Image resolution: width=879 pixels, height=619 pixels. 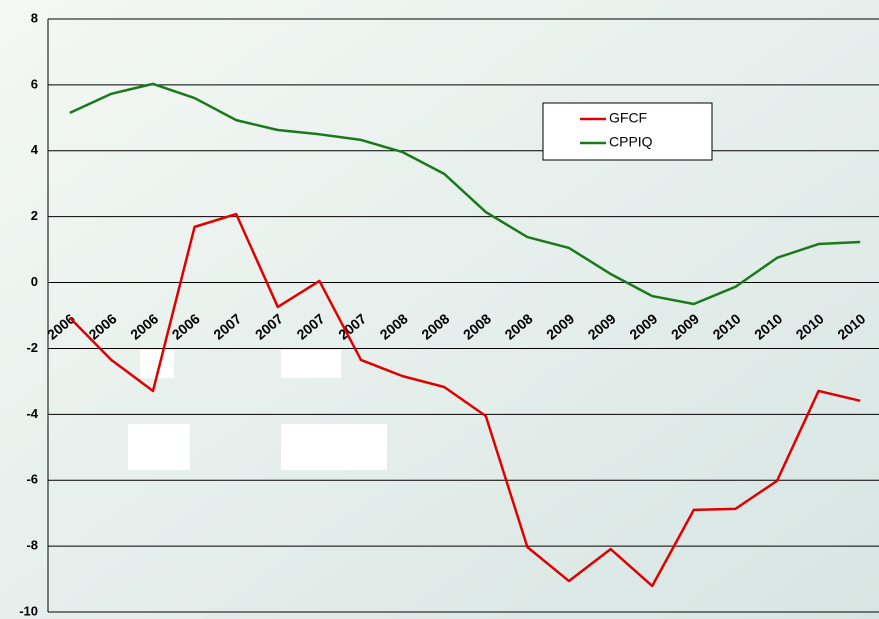 What do you see at coordinates (34, 281) in the screenshot?
I see `y-tick-label: 0` at bounding box center [34, 281].